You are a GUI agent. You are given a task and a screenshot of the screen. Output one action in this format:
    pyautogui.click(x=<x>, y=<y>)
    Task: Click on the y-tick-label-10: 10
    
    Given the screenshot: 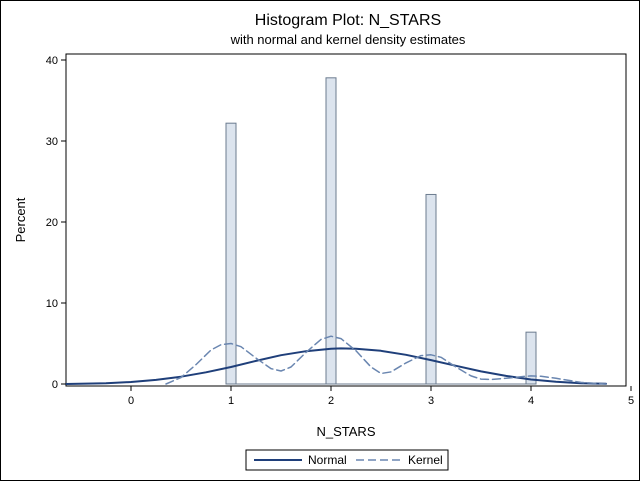 What is the action you would take?
    pyautogui.click(x=52, y=304)
    